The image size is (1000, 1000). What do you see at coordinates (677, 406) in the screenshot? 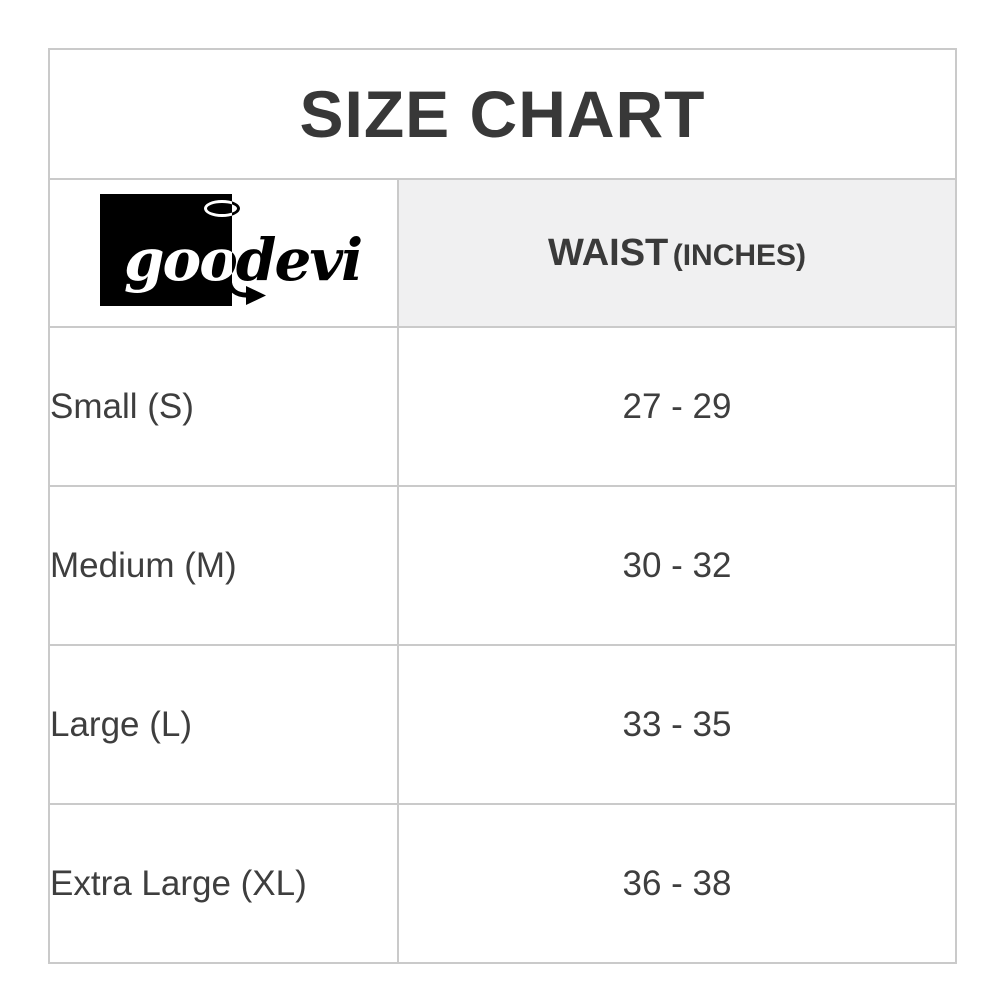
I see `waist-range: 27 - 29` at bounding box center [677, 406].